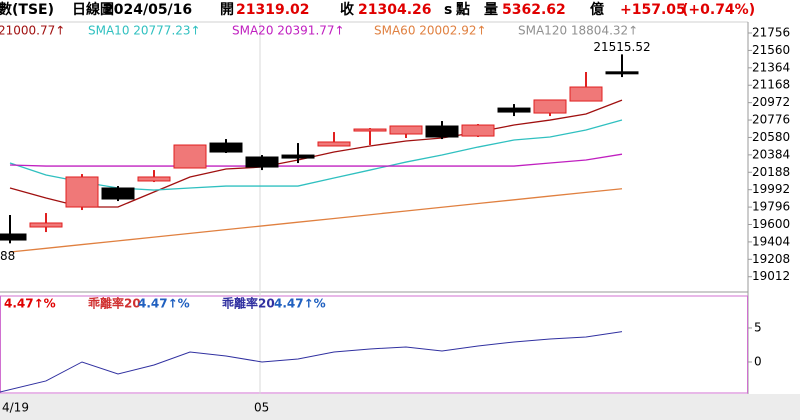 The height and width of the screenshot is (420, 800). Describe the element at coordinates (27, 9) in the screenshot. I see `header-text: 數(TSE)` at that location.